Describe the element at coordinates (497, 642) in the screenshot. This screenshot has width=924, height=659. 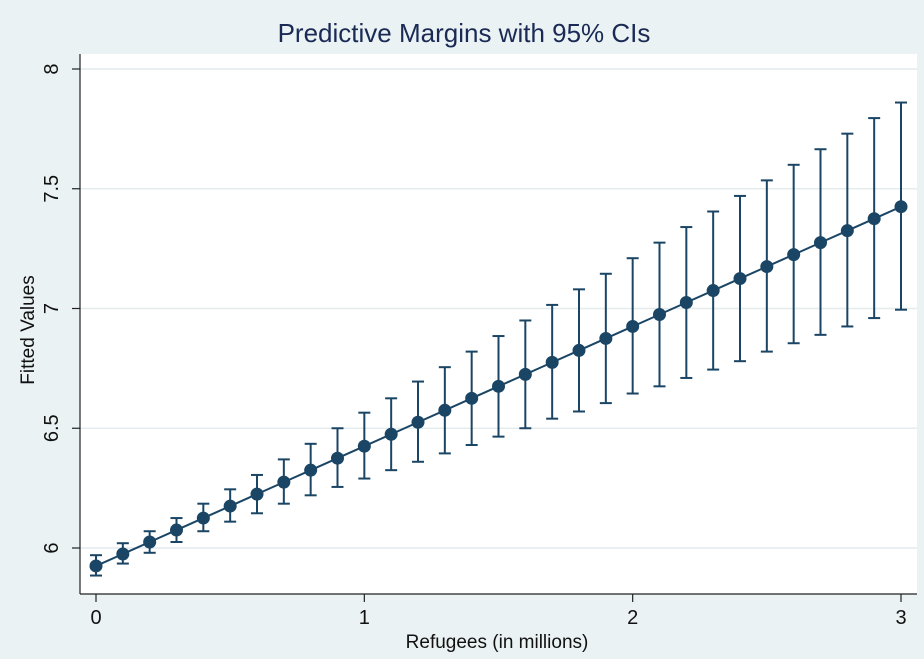
I see `x-axis-label: Refugees (in millions)` at that location.